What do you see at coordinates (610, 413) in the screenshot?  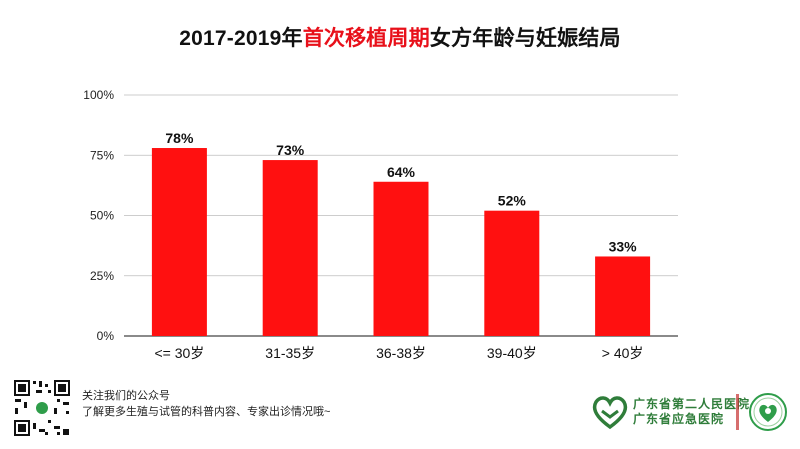 I see `hospital-logo-icon` at bounding box center [610, 413].